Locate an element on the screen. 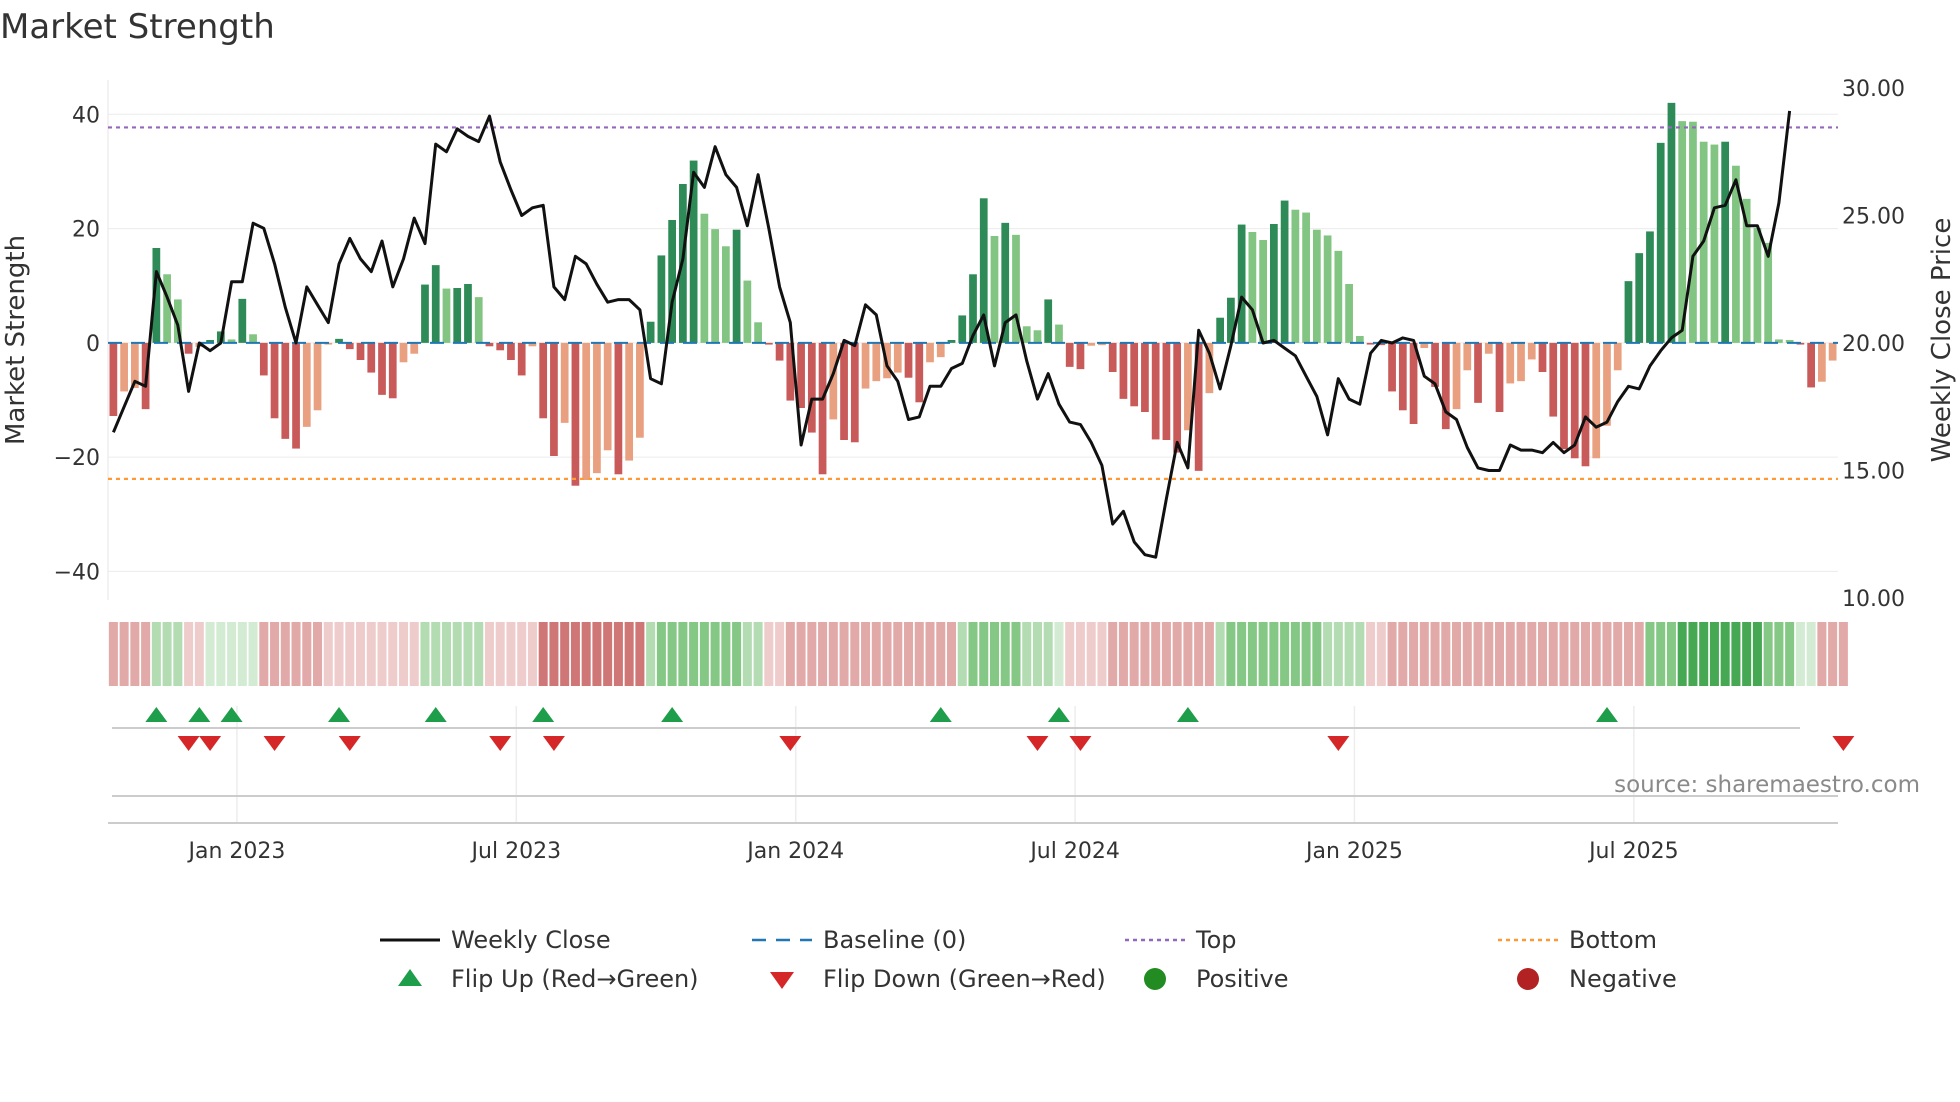 The height and width of the screenshot is (1102, 1960). legend-item-top: Top is located at coordinates (1181, 940).